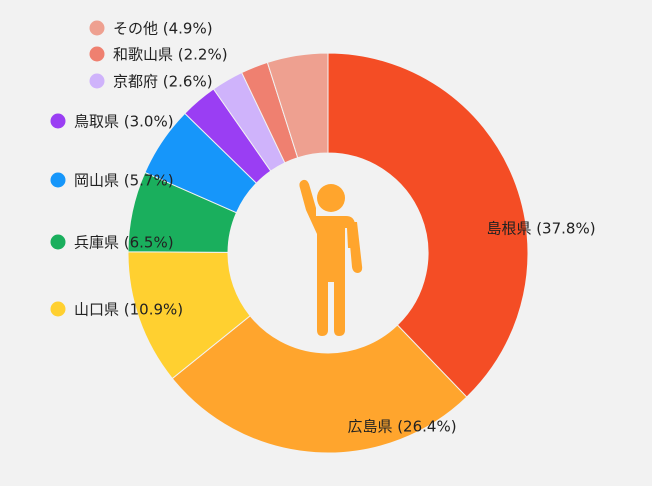  What do you see at coordinates (540, 229) in the screenshot?
I see `slice-label-0: 島根県 (37.8%)` at bounding box center [540, 229].